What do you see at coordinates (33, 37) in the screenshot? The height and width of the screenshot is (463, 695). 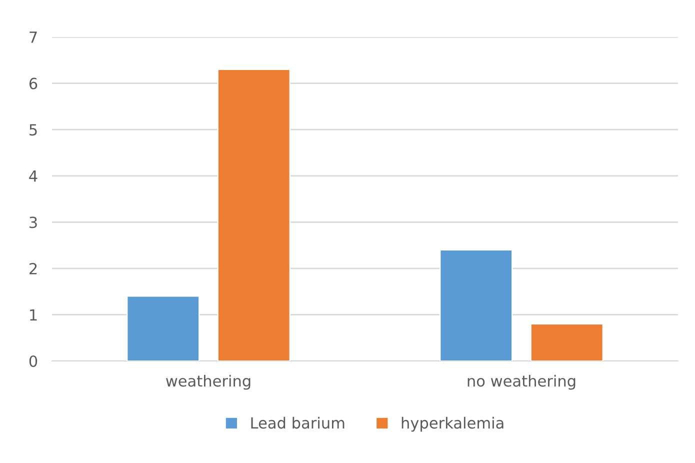 I see `y-tick-label: 7` at bounding box center [33, 37].